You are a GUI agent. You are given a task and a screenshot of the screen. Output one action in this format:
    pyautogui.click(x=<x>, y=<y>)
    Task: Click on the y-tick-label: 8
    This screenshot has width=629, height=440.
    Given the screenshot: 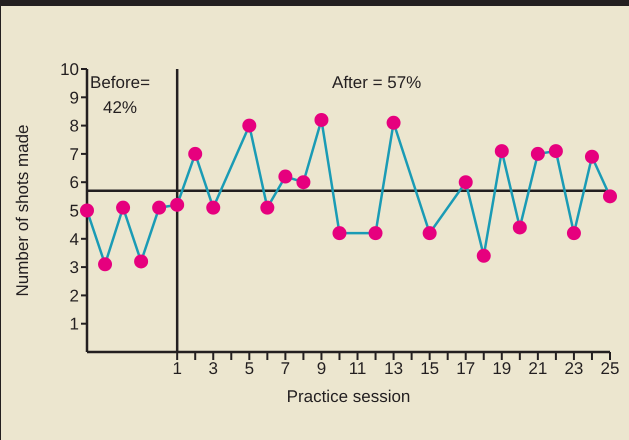 What is the action you would take?
    pyautogui.click(x=74, y=126)
    